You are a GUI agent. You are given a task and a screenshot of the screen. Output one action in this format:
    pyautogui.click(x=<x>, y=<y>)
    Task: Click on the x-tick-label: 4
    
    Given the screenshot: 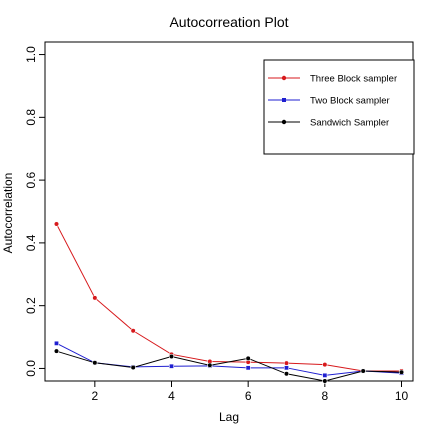 What is the action you would take?
    pyautogui.click(x=171, y=396)
    